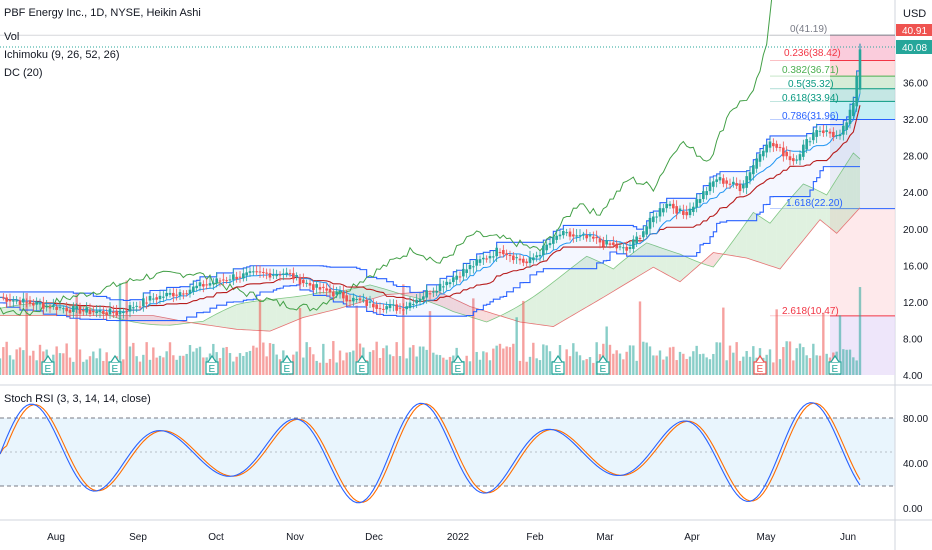 The width and height of the screenshot is (932, 550). Describe the element at coordinates (62, 55) in the screenshot. I see `ichimoku-legend: Ichimoku (9, 26, 52, 26)` at that location.